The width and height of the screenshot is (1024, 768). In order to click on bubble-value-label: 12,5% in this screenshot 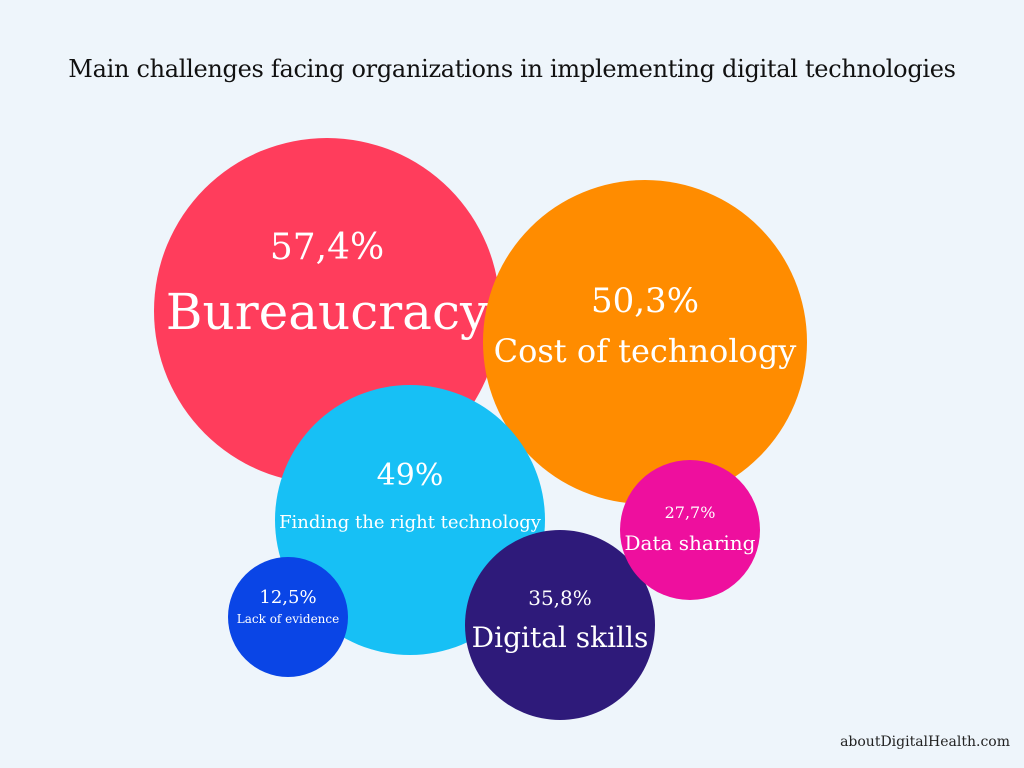, I will do `click(287, 597)`.